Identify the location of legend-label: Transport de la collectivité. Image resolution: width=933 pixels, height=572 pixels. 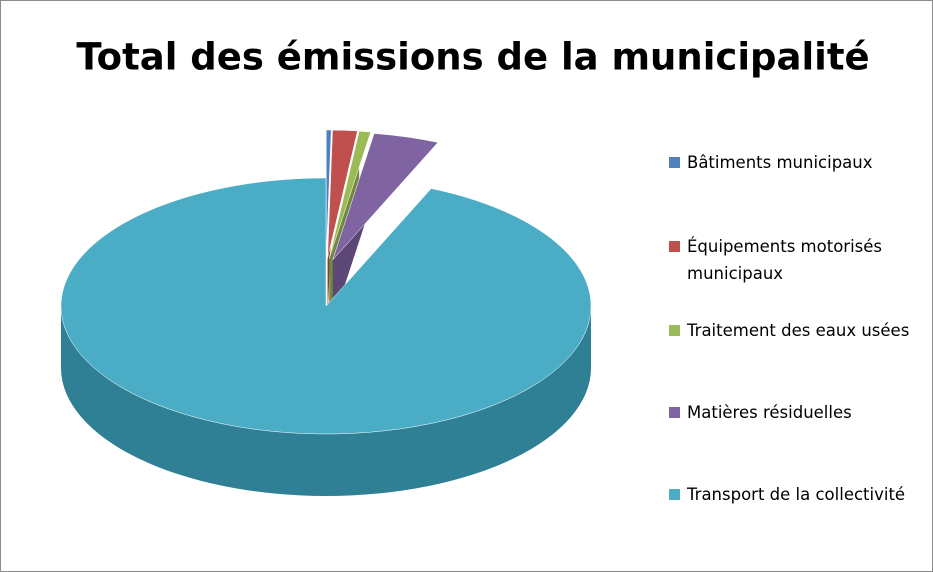
(796, 494).